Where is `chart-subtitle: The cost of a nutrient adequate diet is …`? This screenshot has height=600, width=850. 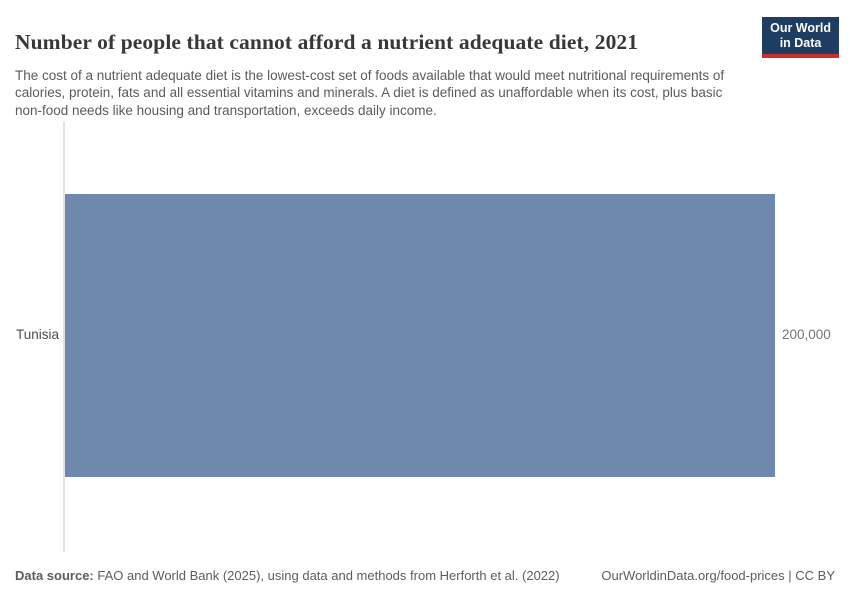
chart-subtitle: The cost of a nutrient adequate diet is … is located at coordinates (370, 92).